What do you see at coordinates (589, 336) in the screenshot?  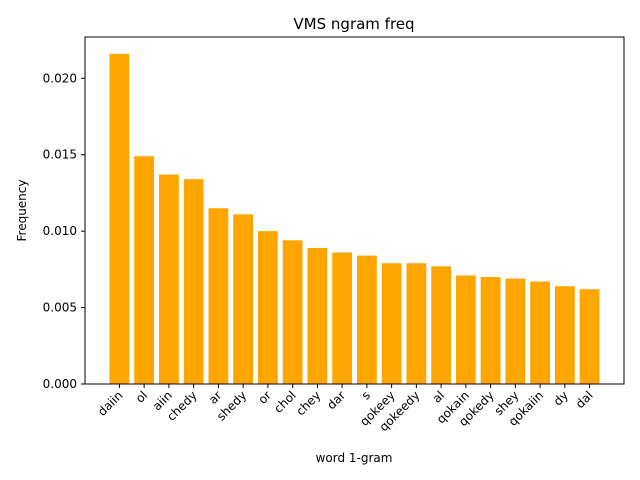 I see `bar-dal` at bounding box center [589, 336].